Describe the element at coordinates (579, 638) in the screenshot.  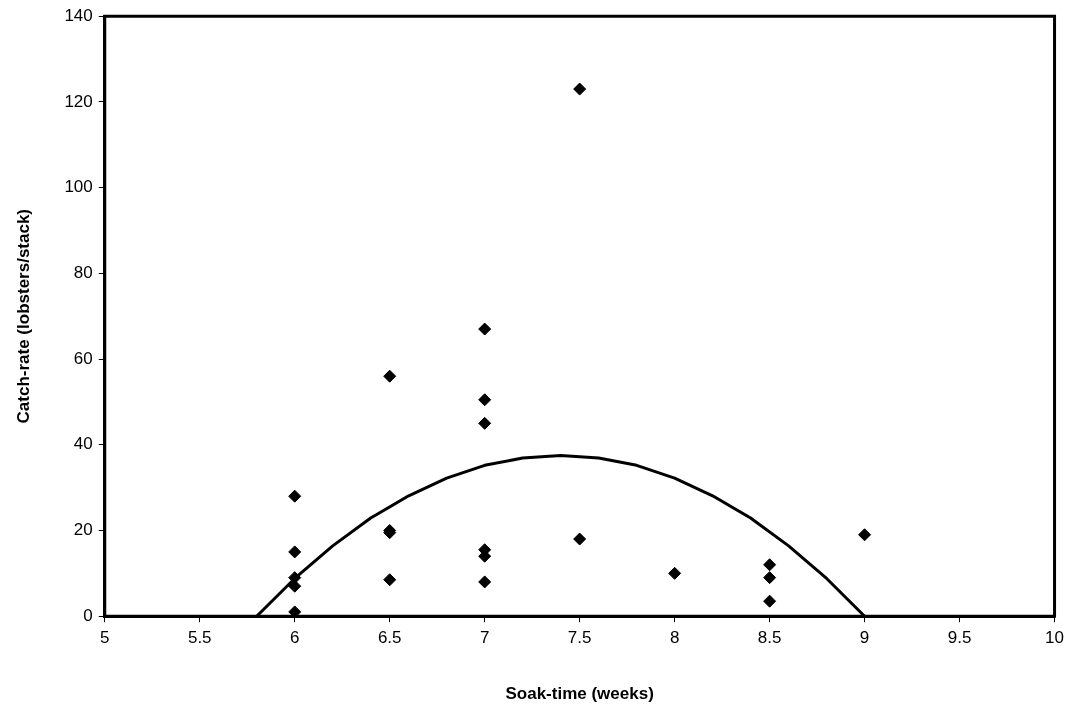
I see `x-tick-label: 7.5` at that location.